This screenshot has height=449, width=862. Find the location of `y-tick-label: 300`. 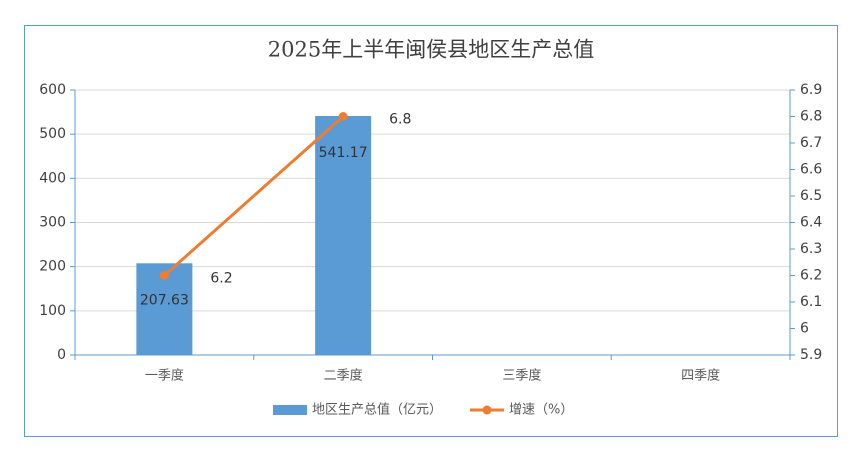

y-tick-label: 300 is located at coordinates (52, 223).